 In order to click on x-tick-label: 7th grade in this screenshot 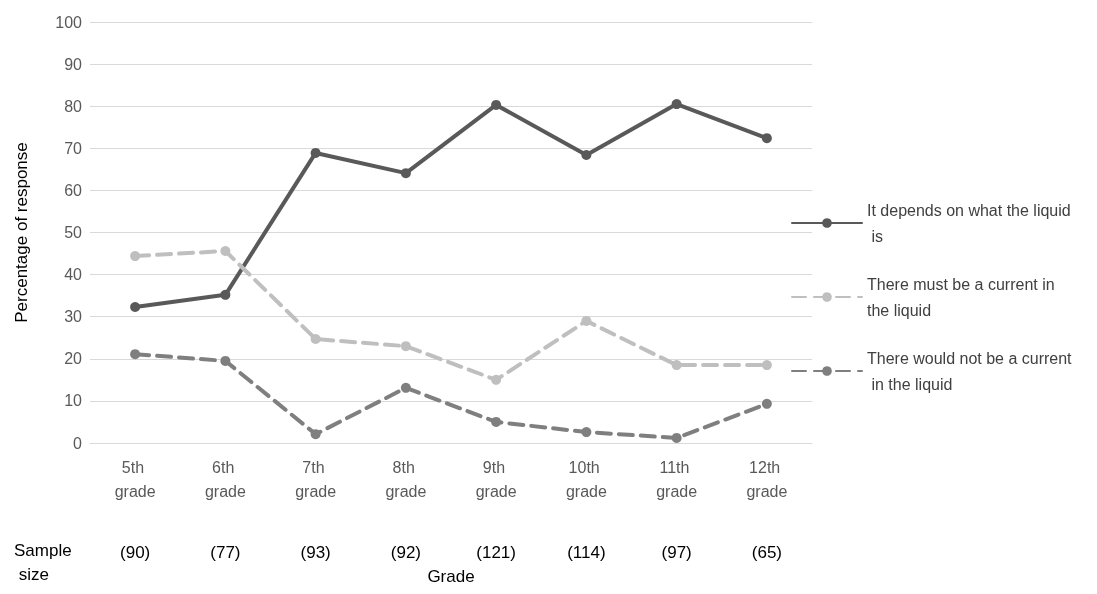, I will do `click(316, 479)`.